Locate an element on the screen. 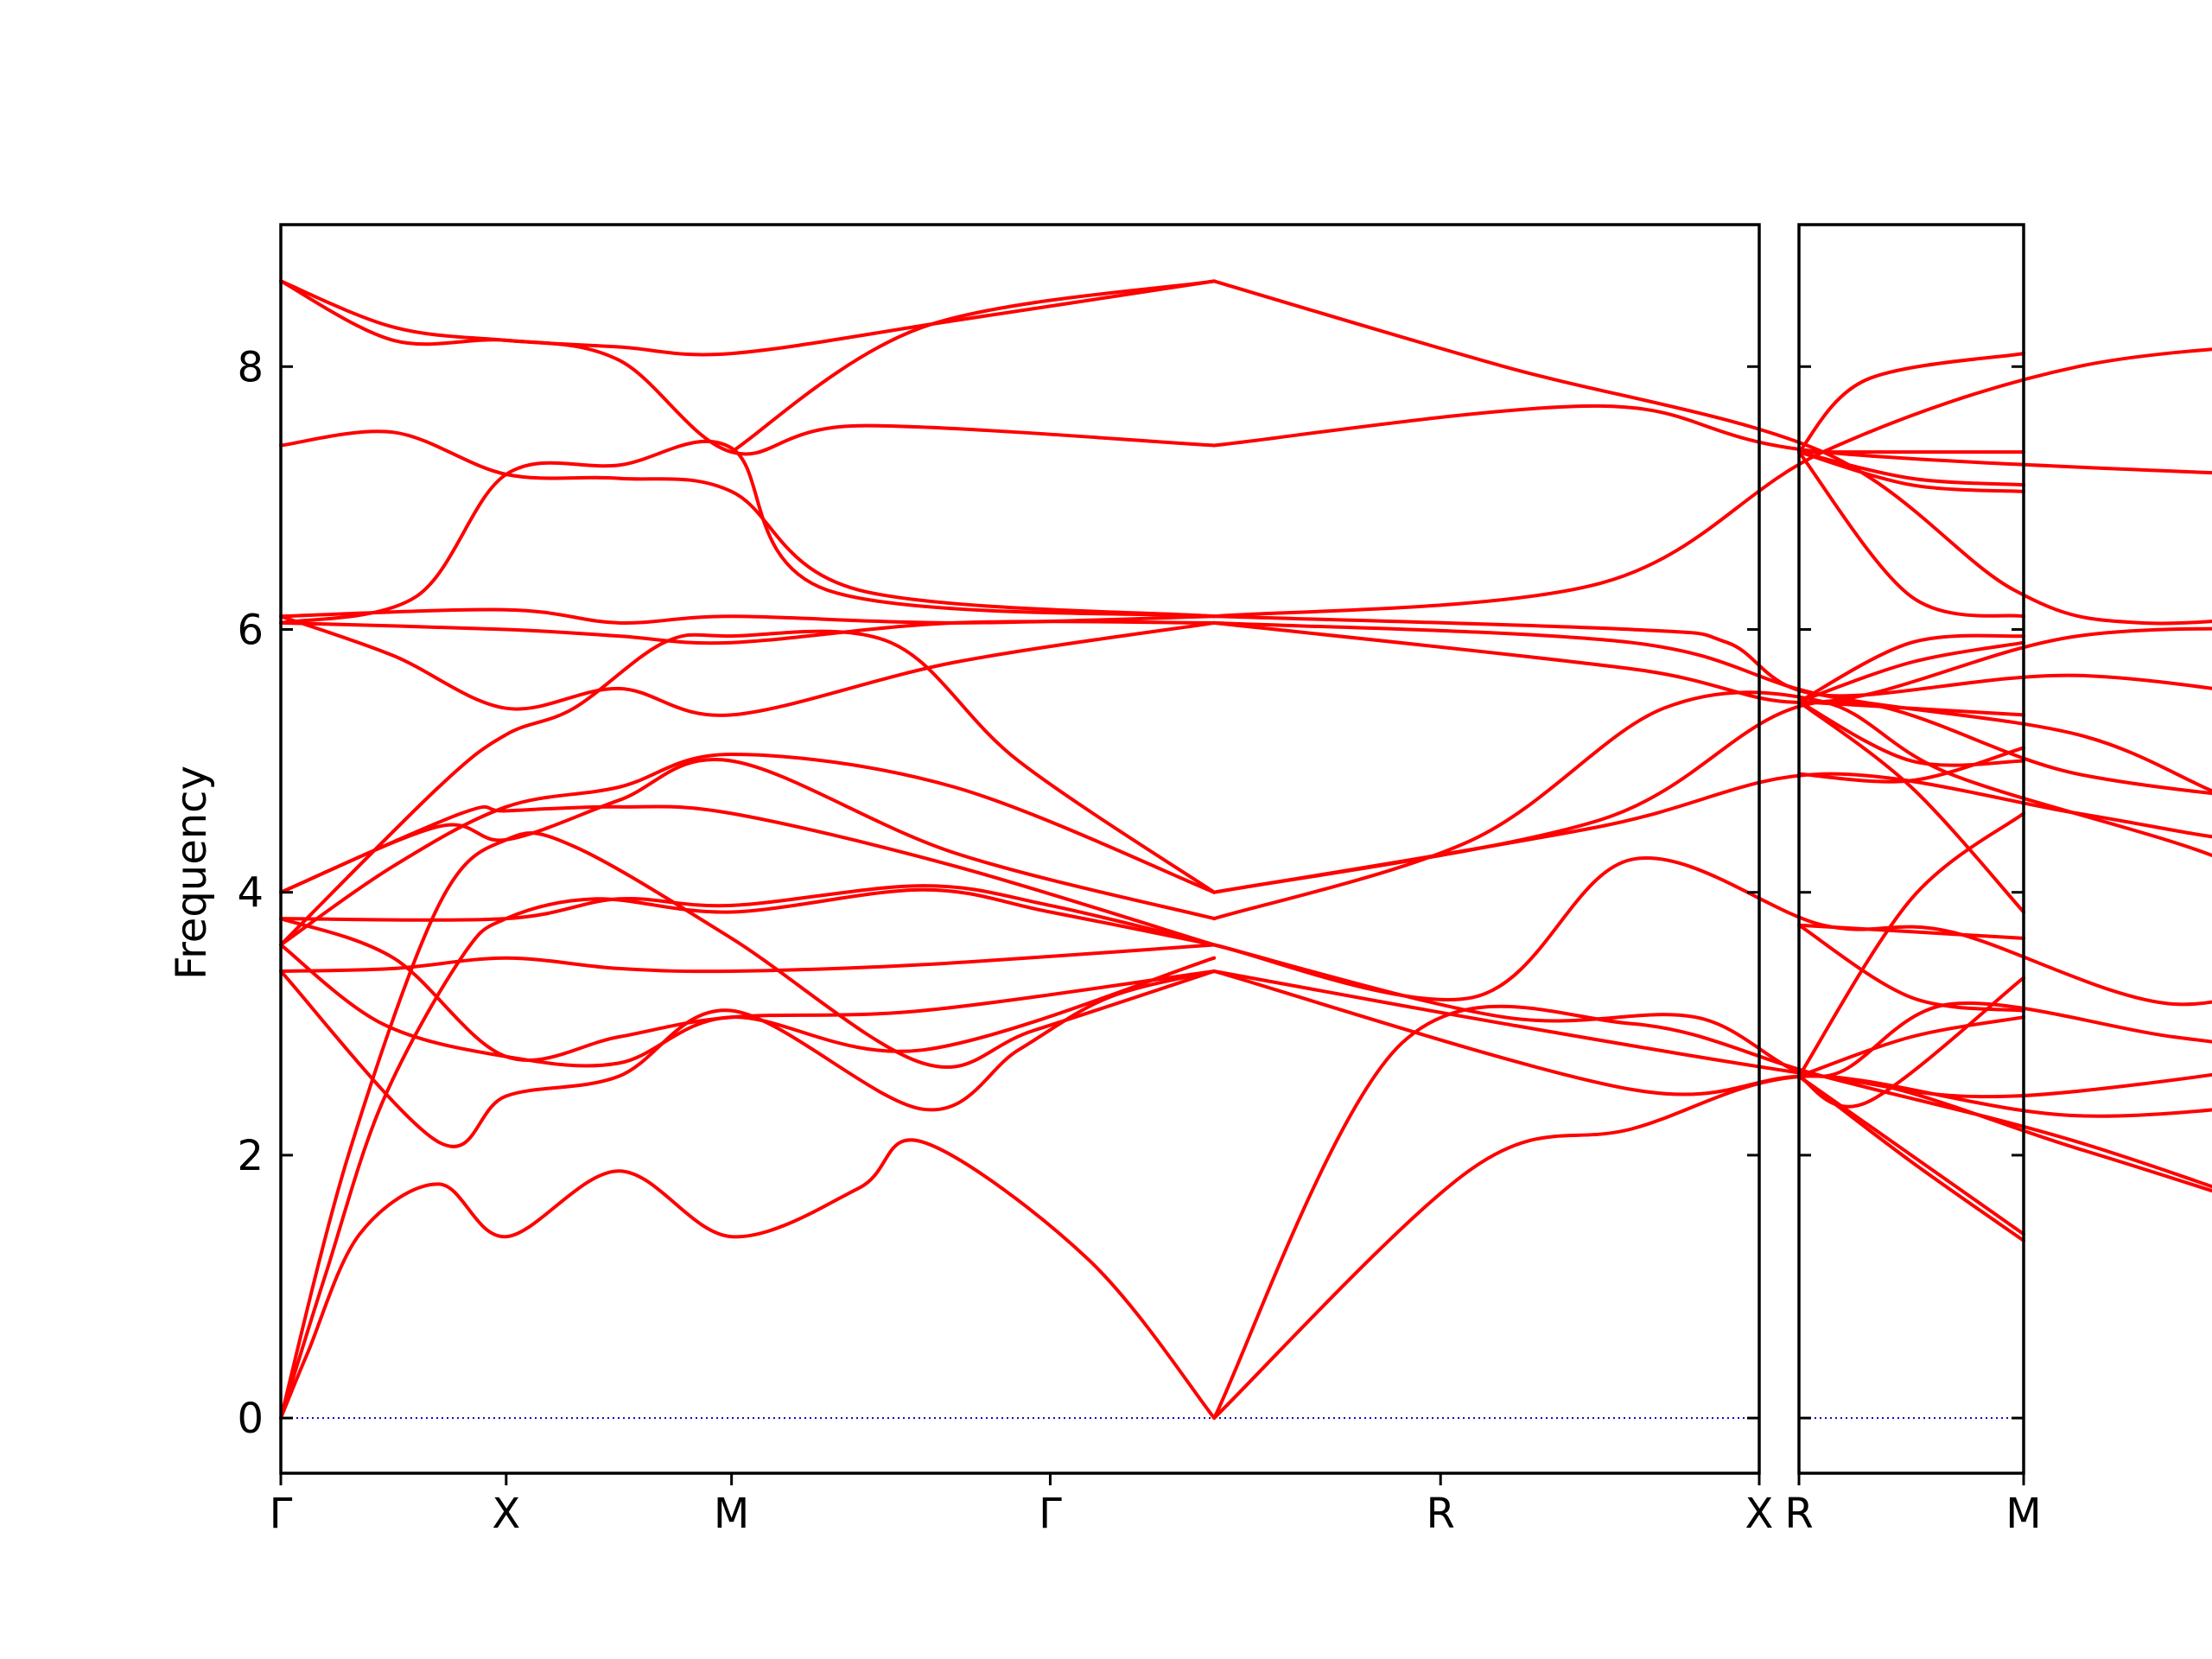 The height and width of the screenshot is (1659, 2212). axes-frame is located at coordinates (1911, 849).